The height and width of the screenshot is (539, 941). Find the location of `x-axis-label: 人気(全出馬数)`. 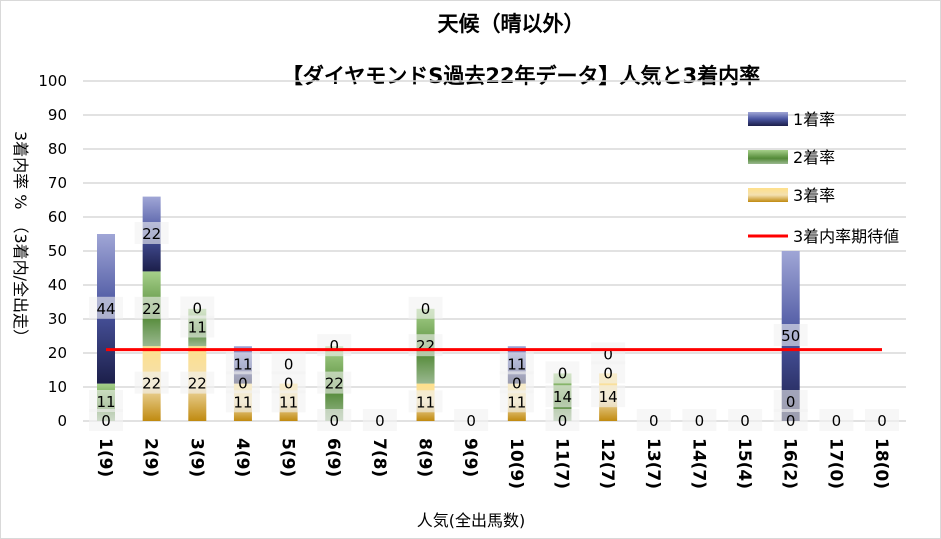

x-axis-label: 人気(全出馬数) is located at coordinates (471, 520).